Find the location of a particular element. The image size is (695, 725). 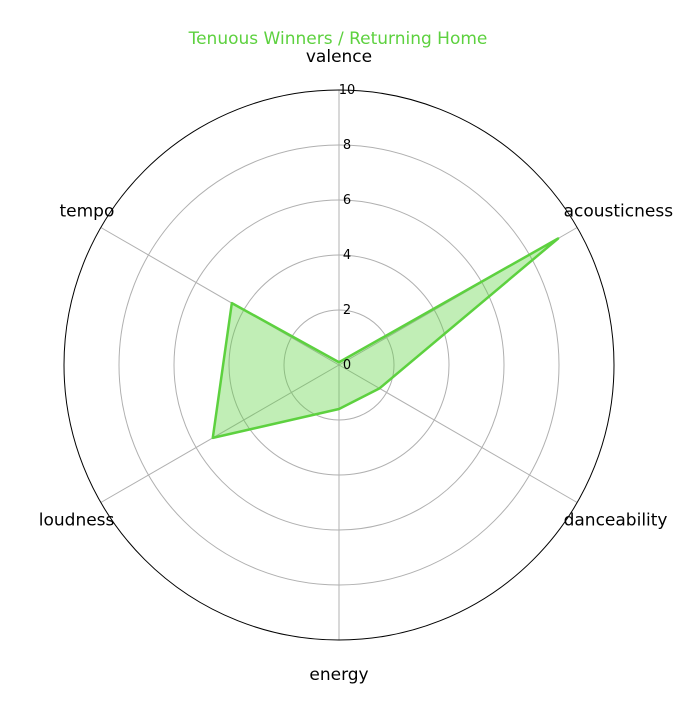

radial-tick-label: 8 is located at coordinates (347, 145).